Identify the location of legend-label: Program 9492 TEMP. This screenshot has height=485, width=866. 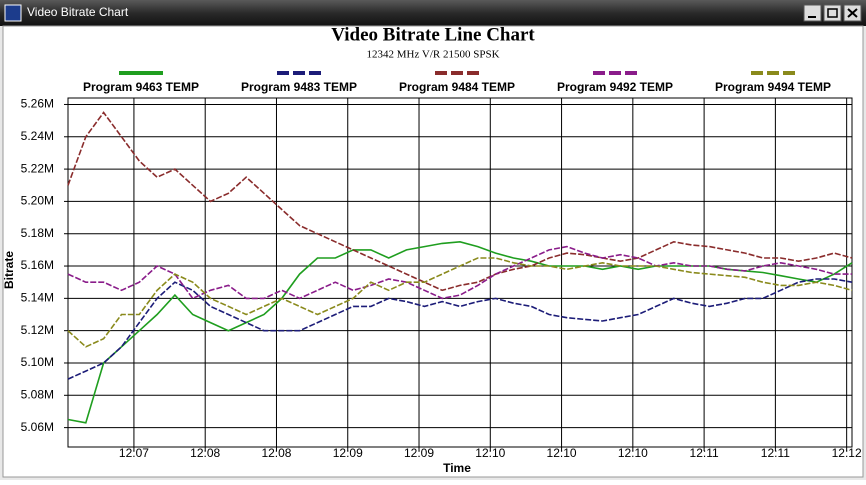
(615, 87).